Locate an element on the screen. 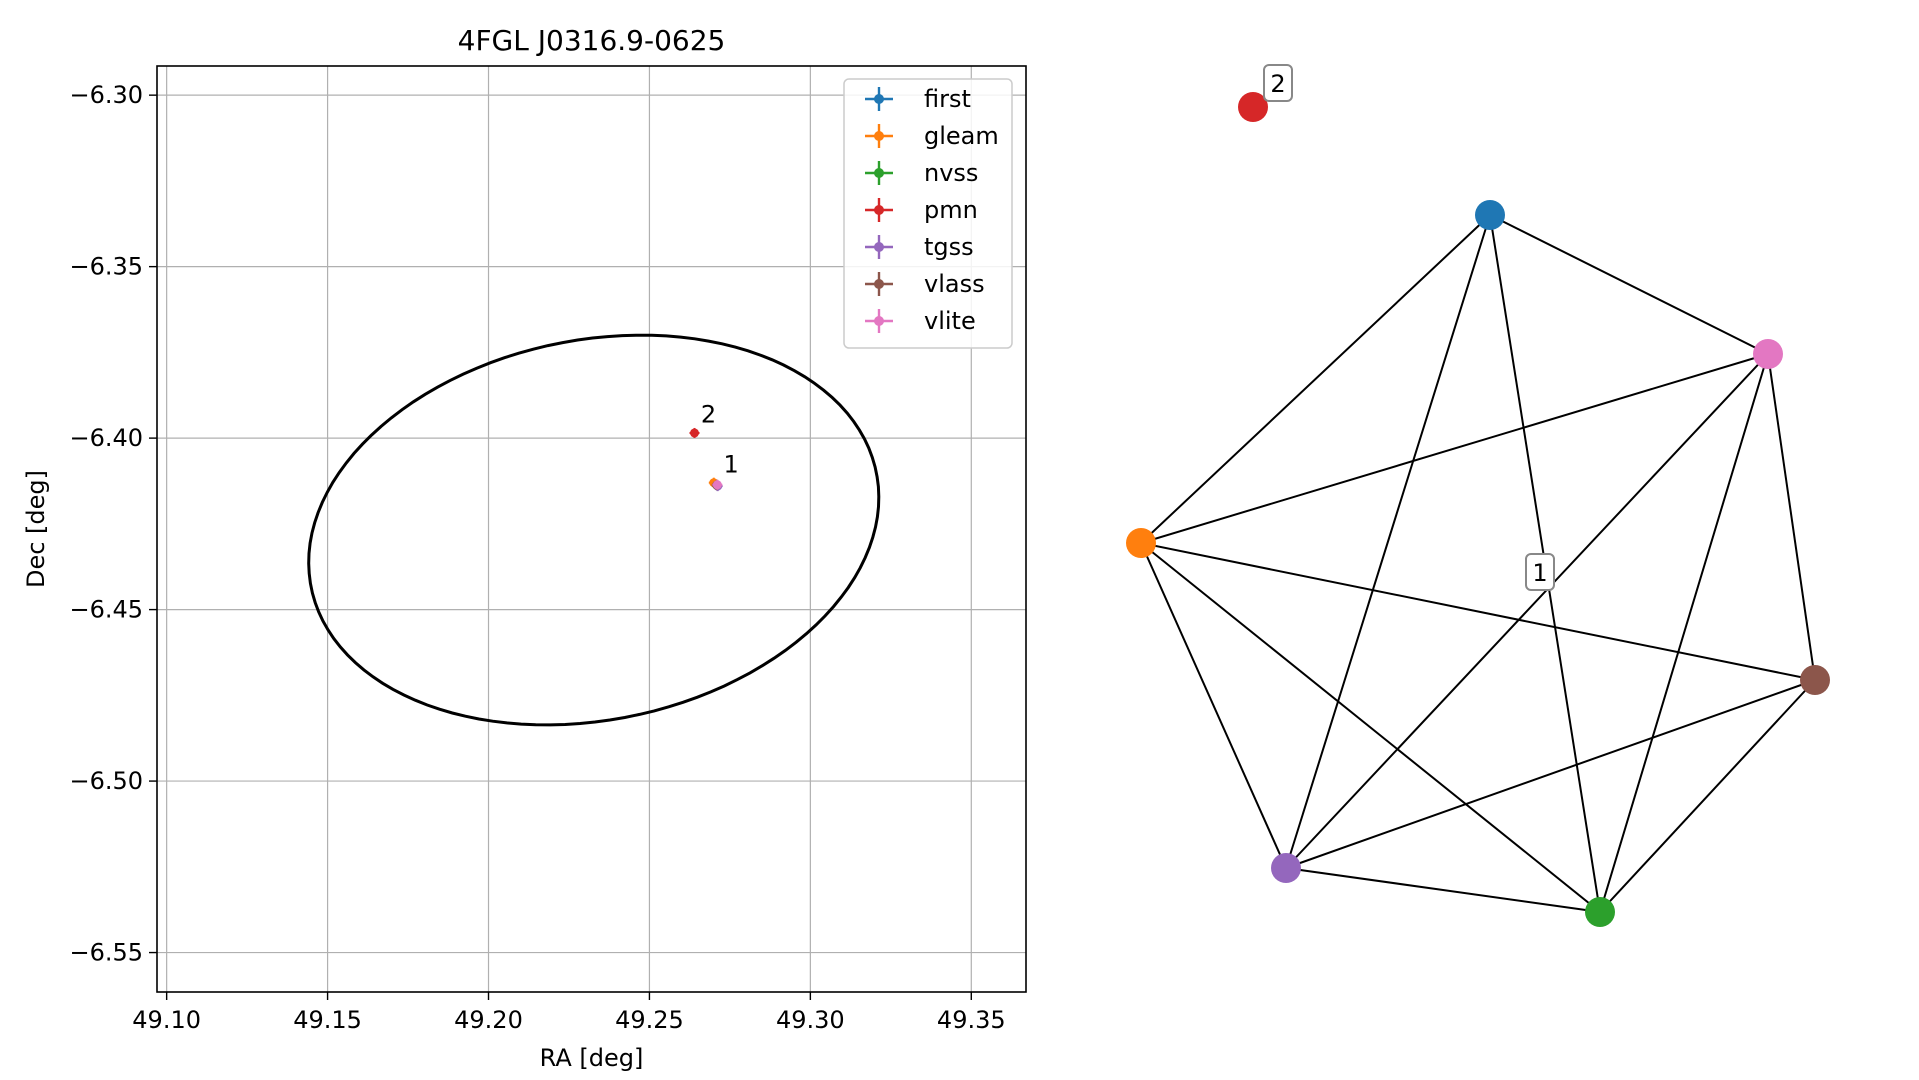  x-tick-label: 49.30 is located at coordinates (810, 1020).